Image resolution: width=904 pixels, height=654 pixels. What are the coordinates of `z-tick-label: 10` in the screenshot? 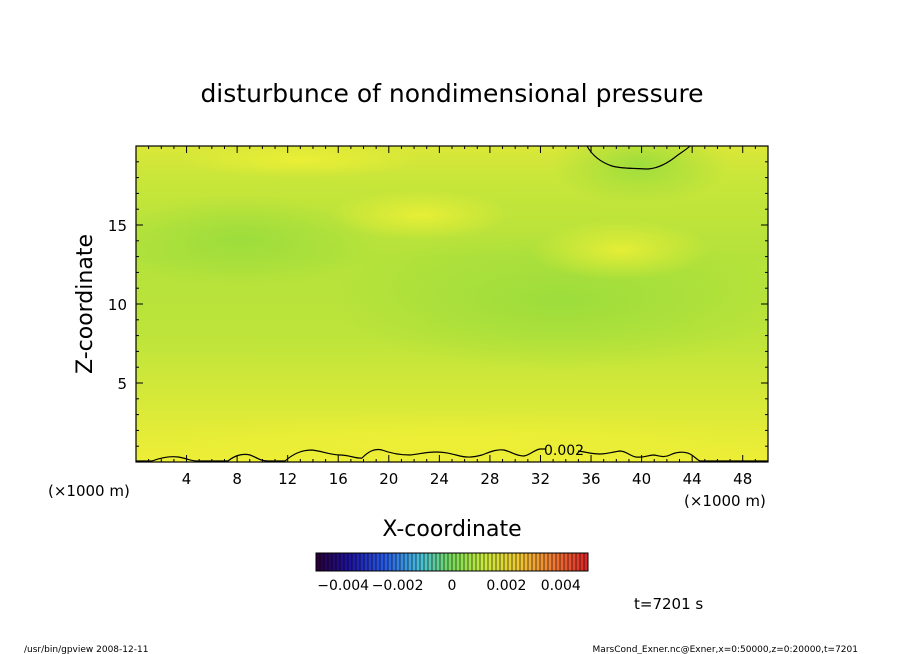 It's located at (117, 305).